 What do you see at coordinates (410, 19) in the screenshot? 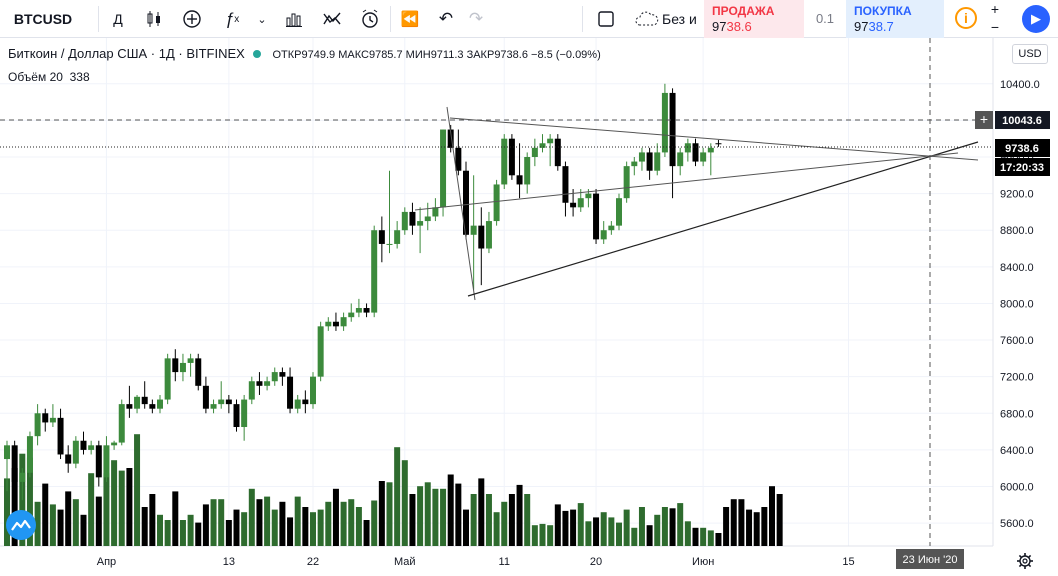
I see `replay-icon: ⏪` at bounding box center [410, 19].